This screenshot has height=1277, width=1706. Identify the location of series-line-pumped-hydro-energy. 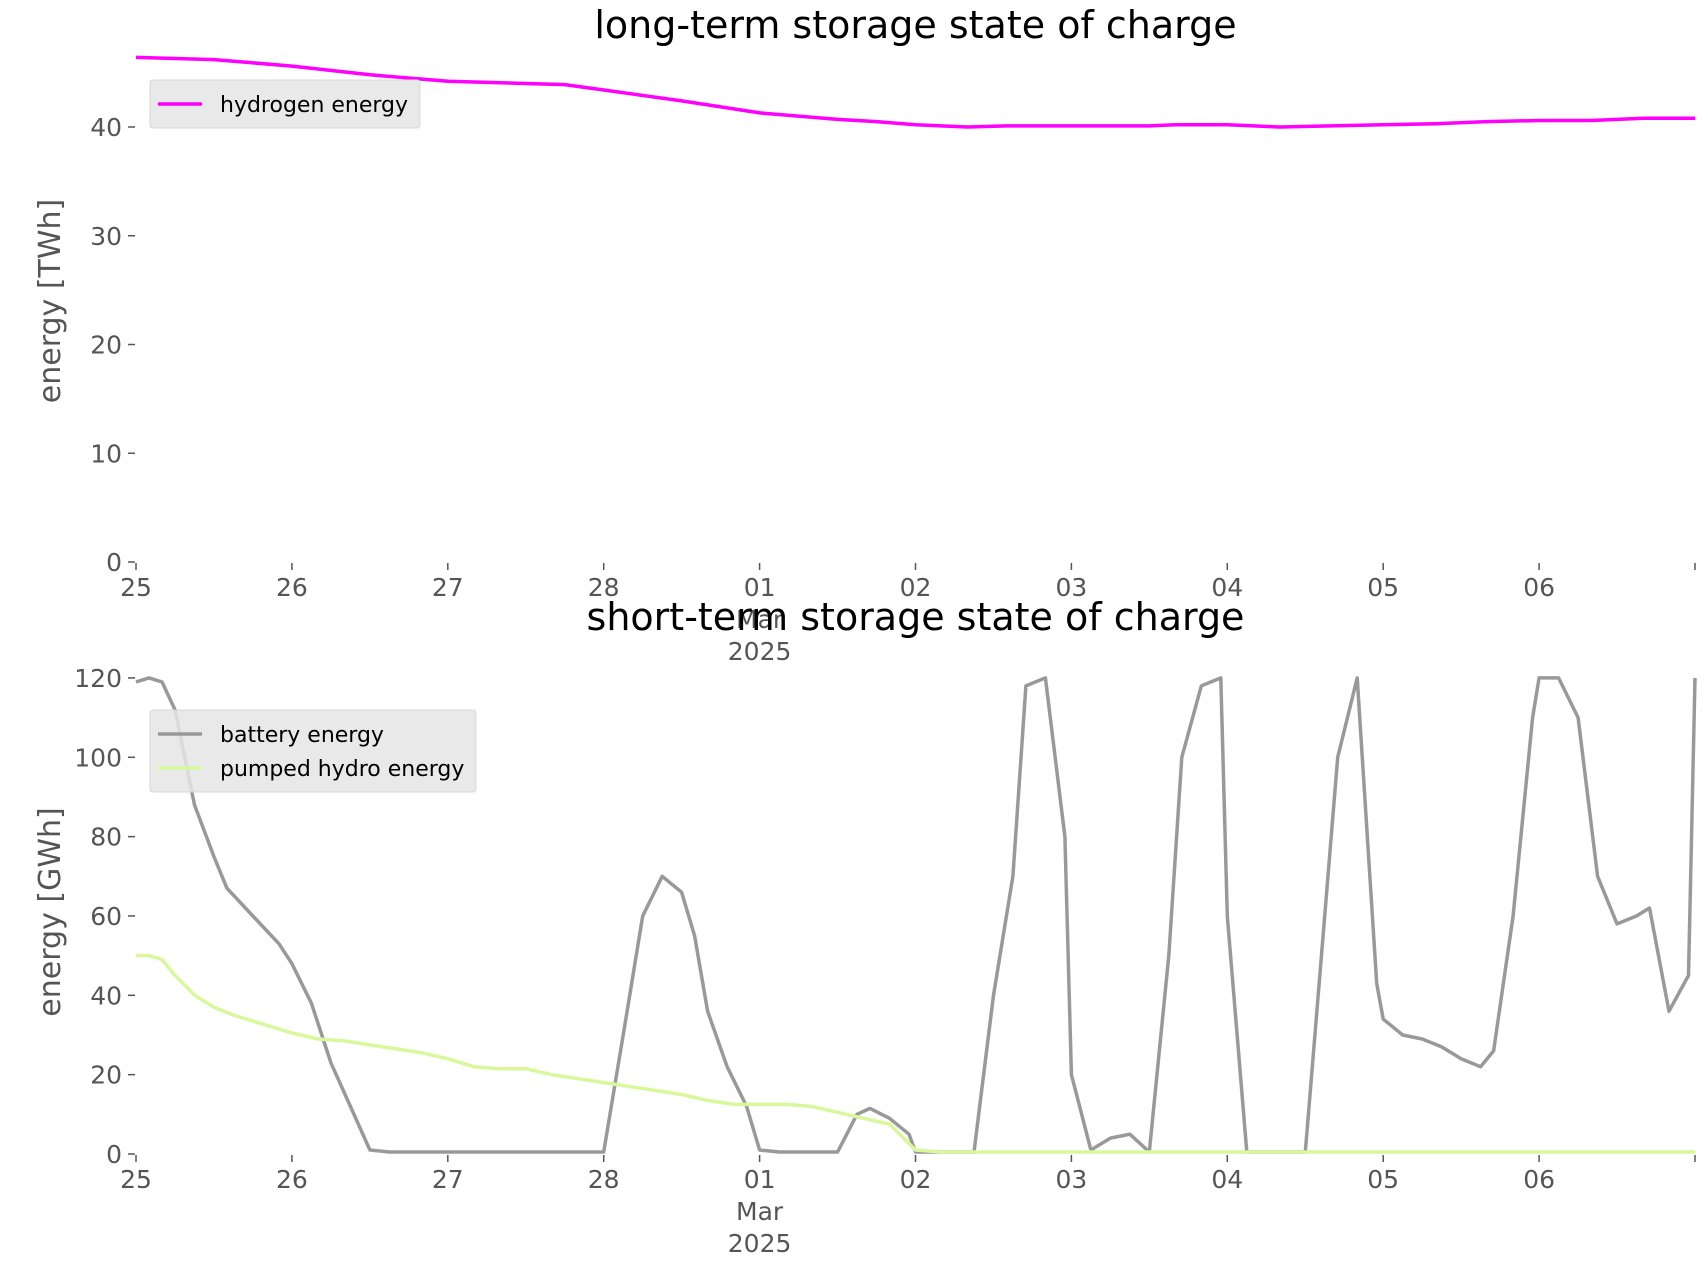
(915, 1053).